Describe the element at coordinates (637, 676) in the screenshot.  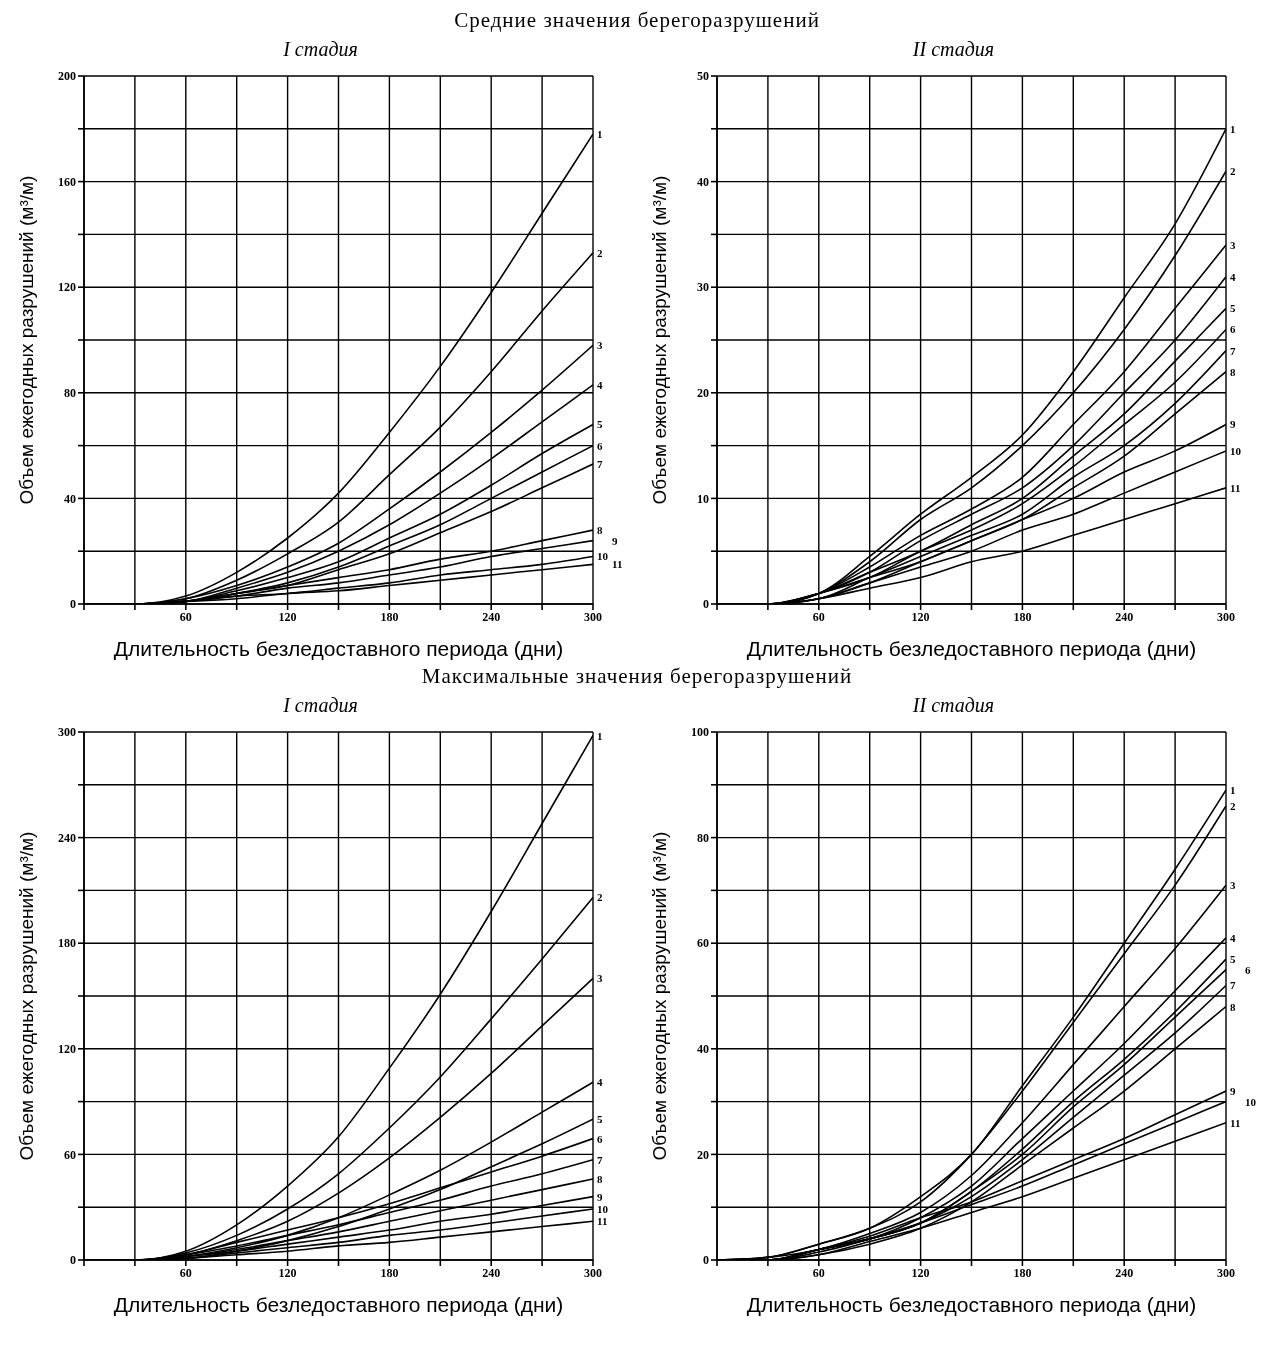
I see `text: Максимальные значения берегоразрушений` at that location.